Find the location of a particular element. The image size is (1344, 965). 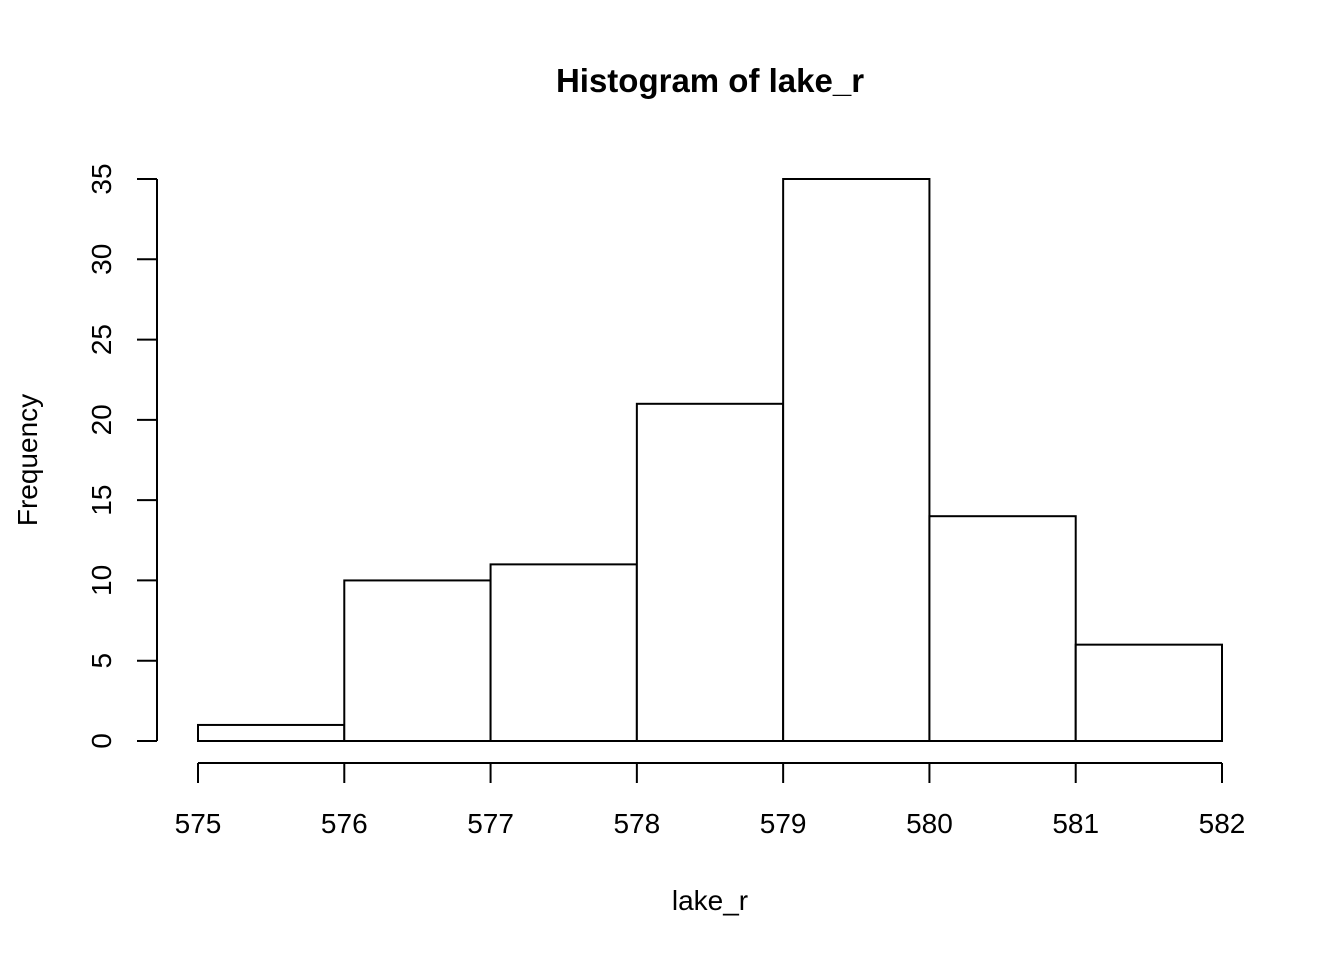

y-axis-label: Frequency is located at coordinates (27, 460).